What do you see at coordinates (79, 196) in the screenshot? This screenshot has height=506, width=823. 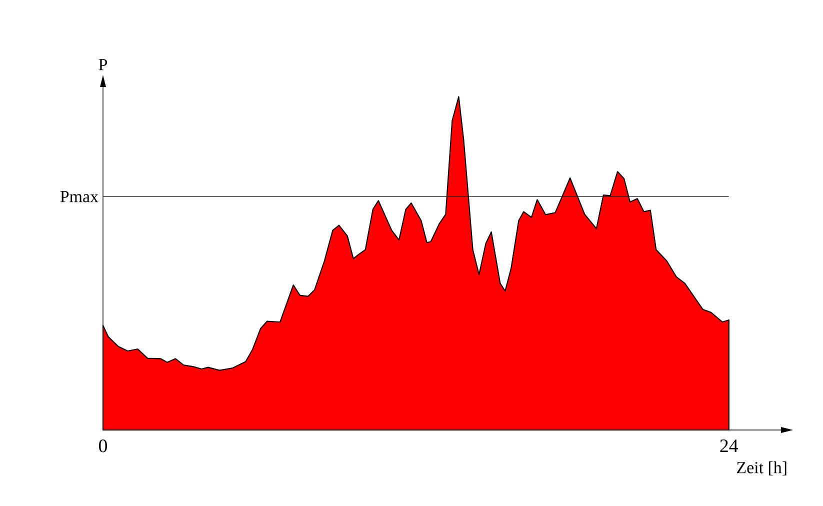 I see `ref-line-label: Pmax` at bounding box center [79, 196].